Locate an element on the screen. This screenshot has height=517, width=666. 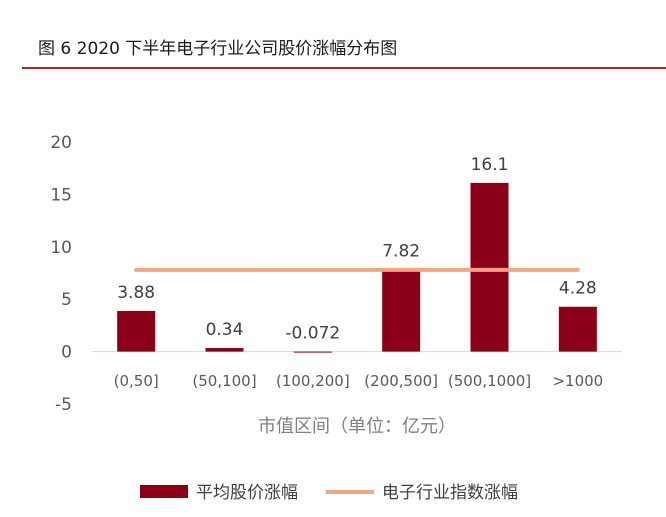
data-label: 4.28 is located at coordinates (578, 289).